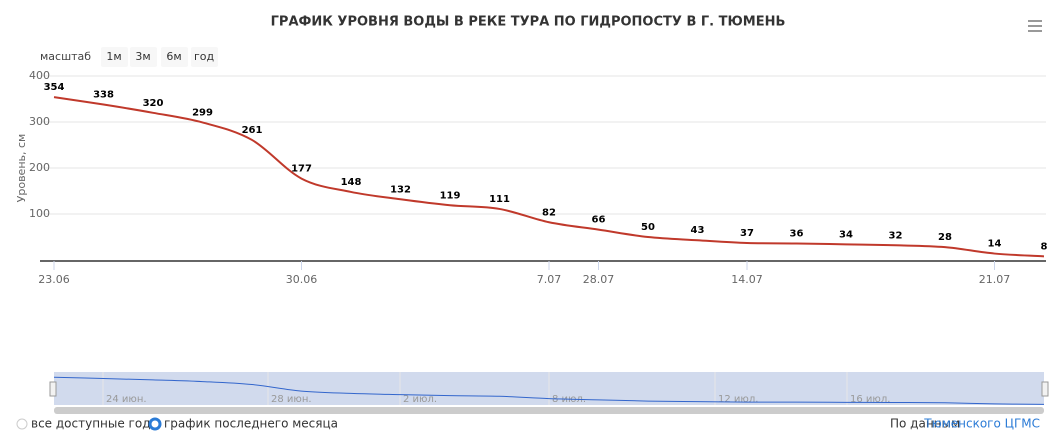  Describe the element at coordinates (846, 234) in the screenshot. I see `data-label: 34` at that location.